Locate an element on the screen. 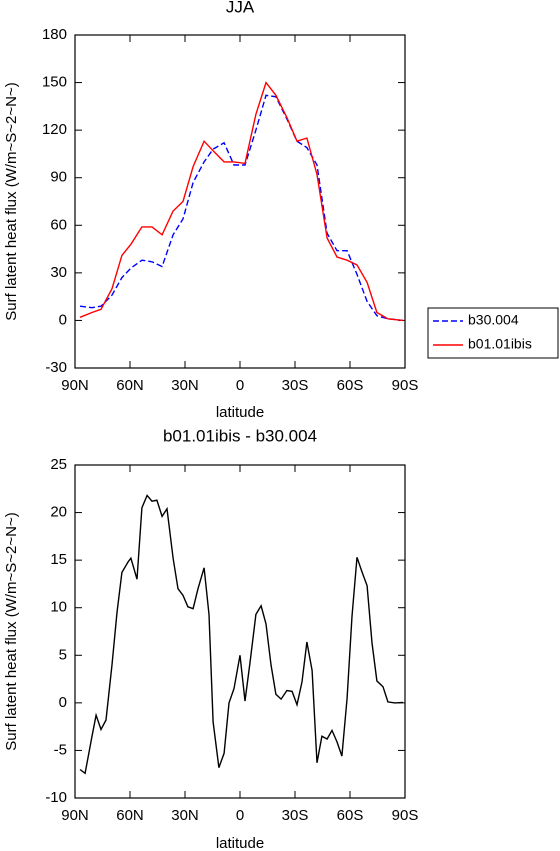  y-tick-label: 90 is located at coordinates (58, 177).